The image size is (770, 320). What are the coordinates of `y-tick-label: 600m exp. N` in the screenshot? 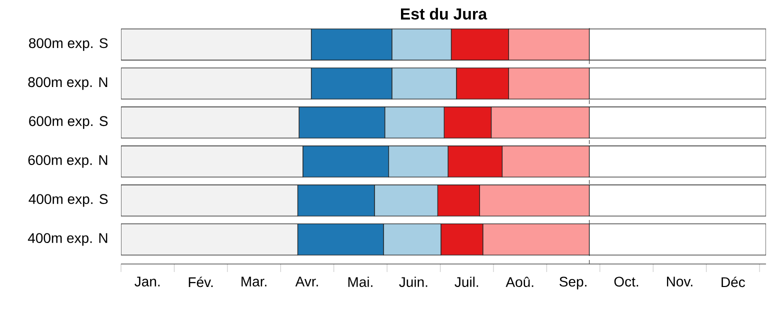 It's located at (68, 161).